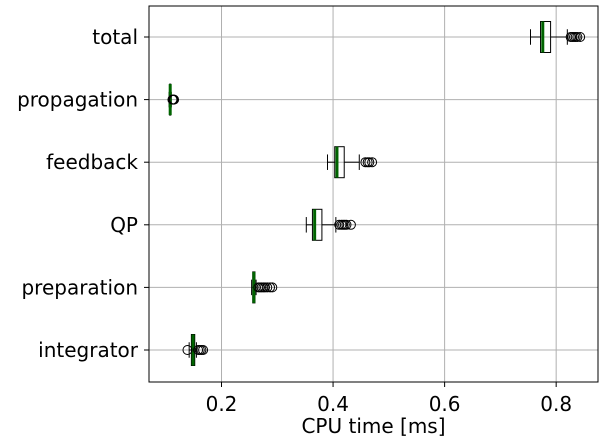 Image resolution: width=602 pixels, height=442 pixels. I want to click on y-tick-label: integrator, so click(88, 350).